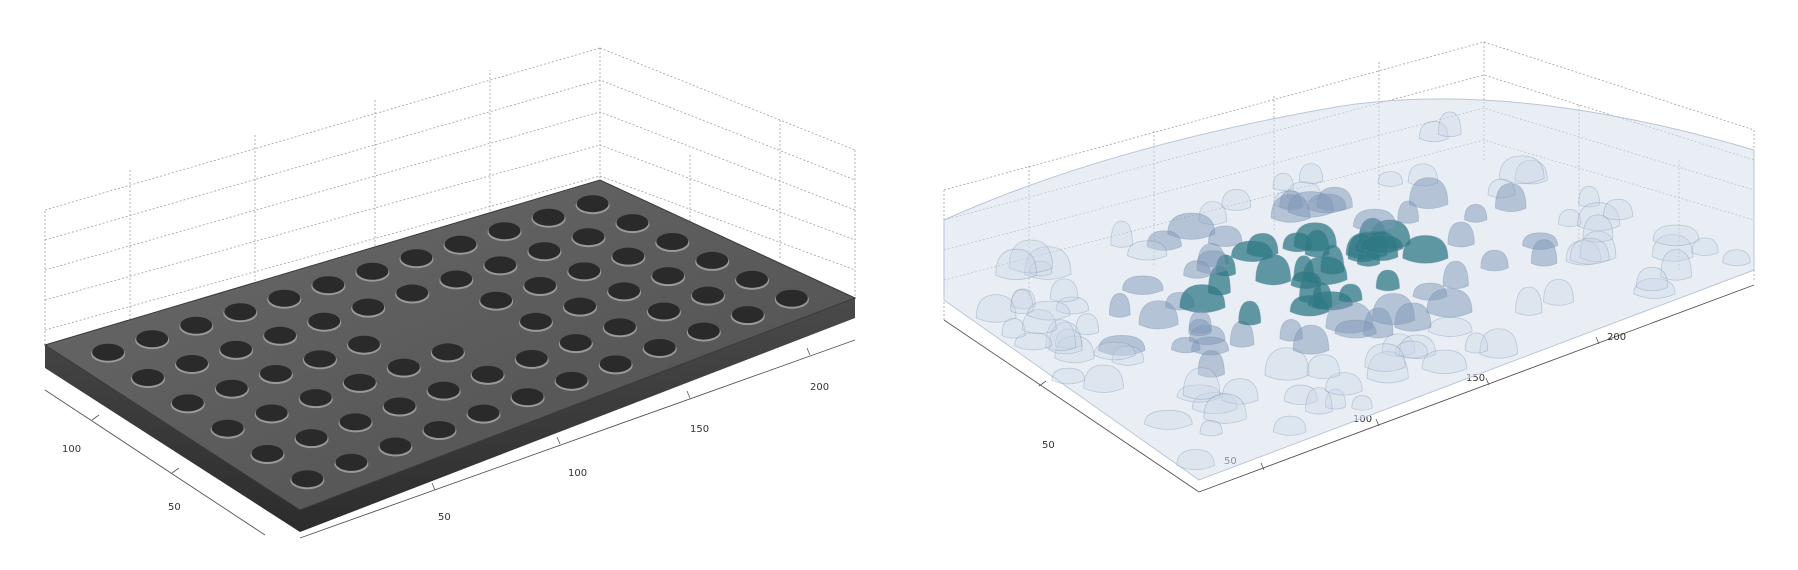 This screenshot has width=1798, height=570. What do you see at coordinates (444, 517) in the screenshot?
I see `y-tick-label: 50` at bounding box center [444, 517].